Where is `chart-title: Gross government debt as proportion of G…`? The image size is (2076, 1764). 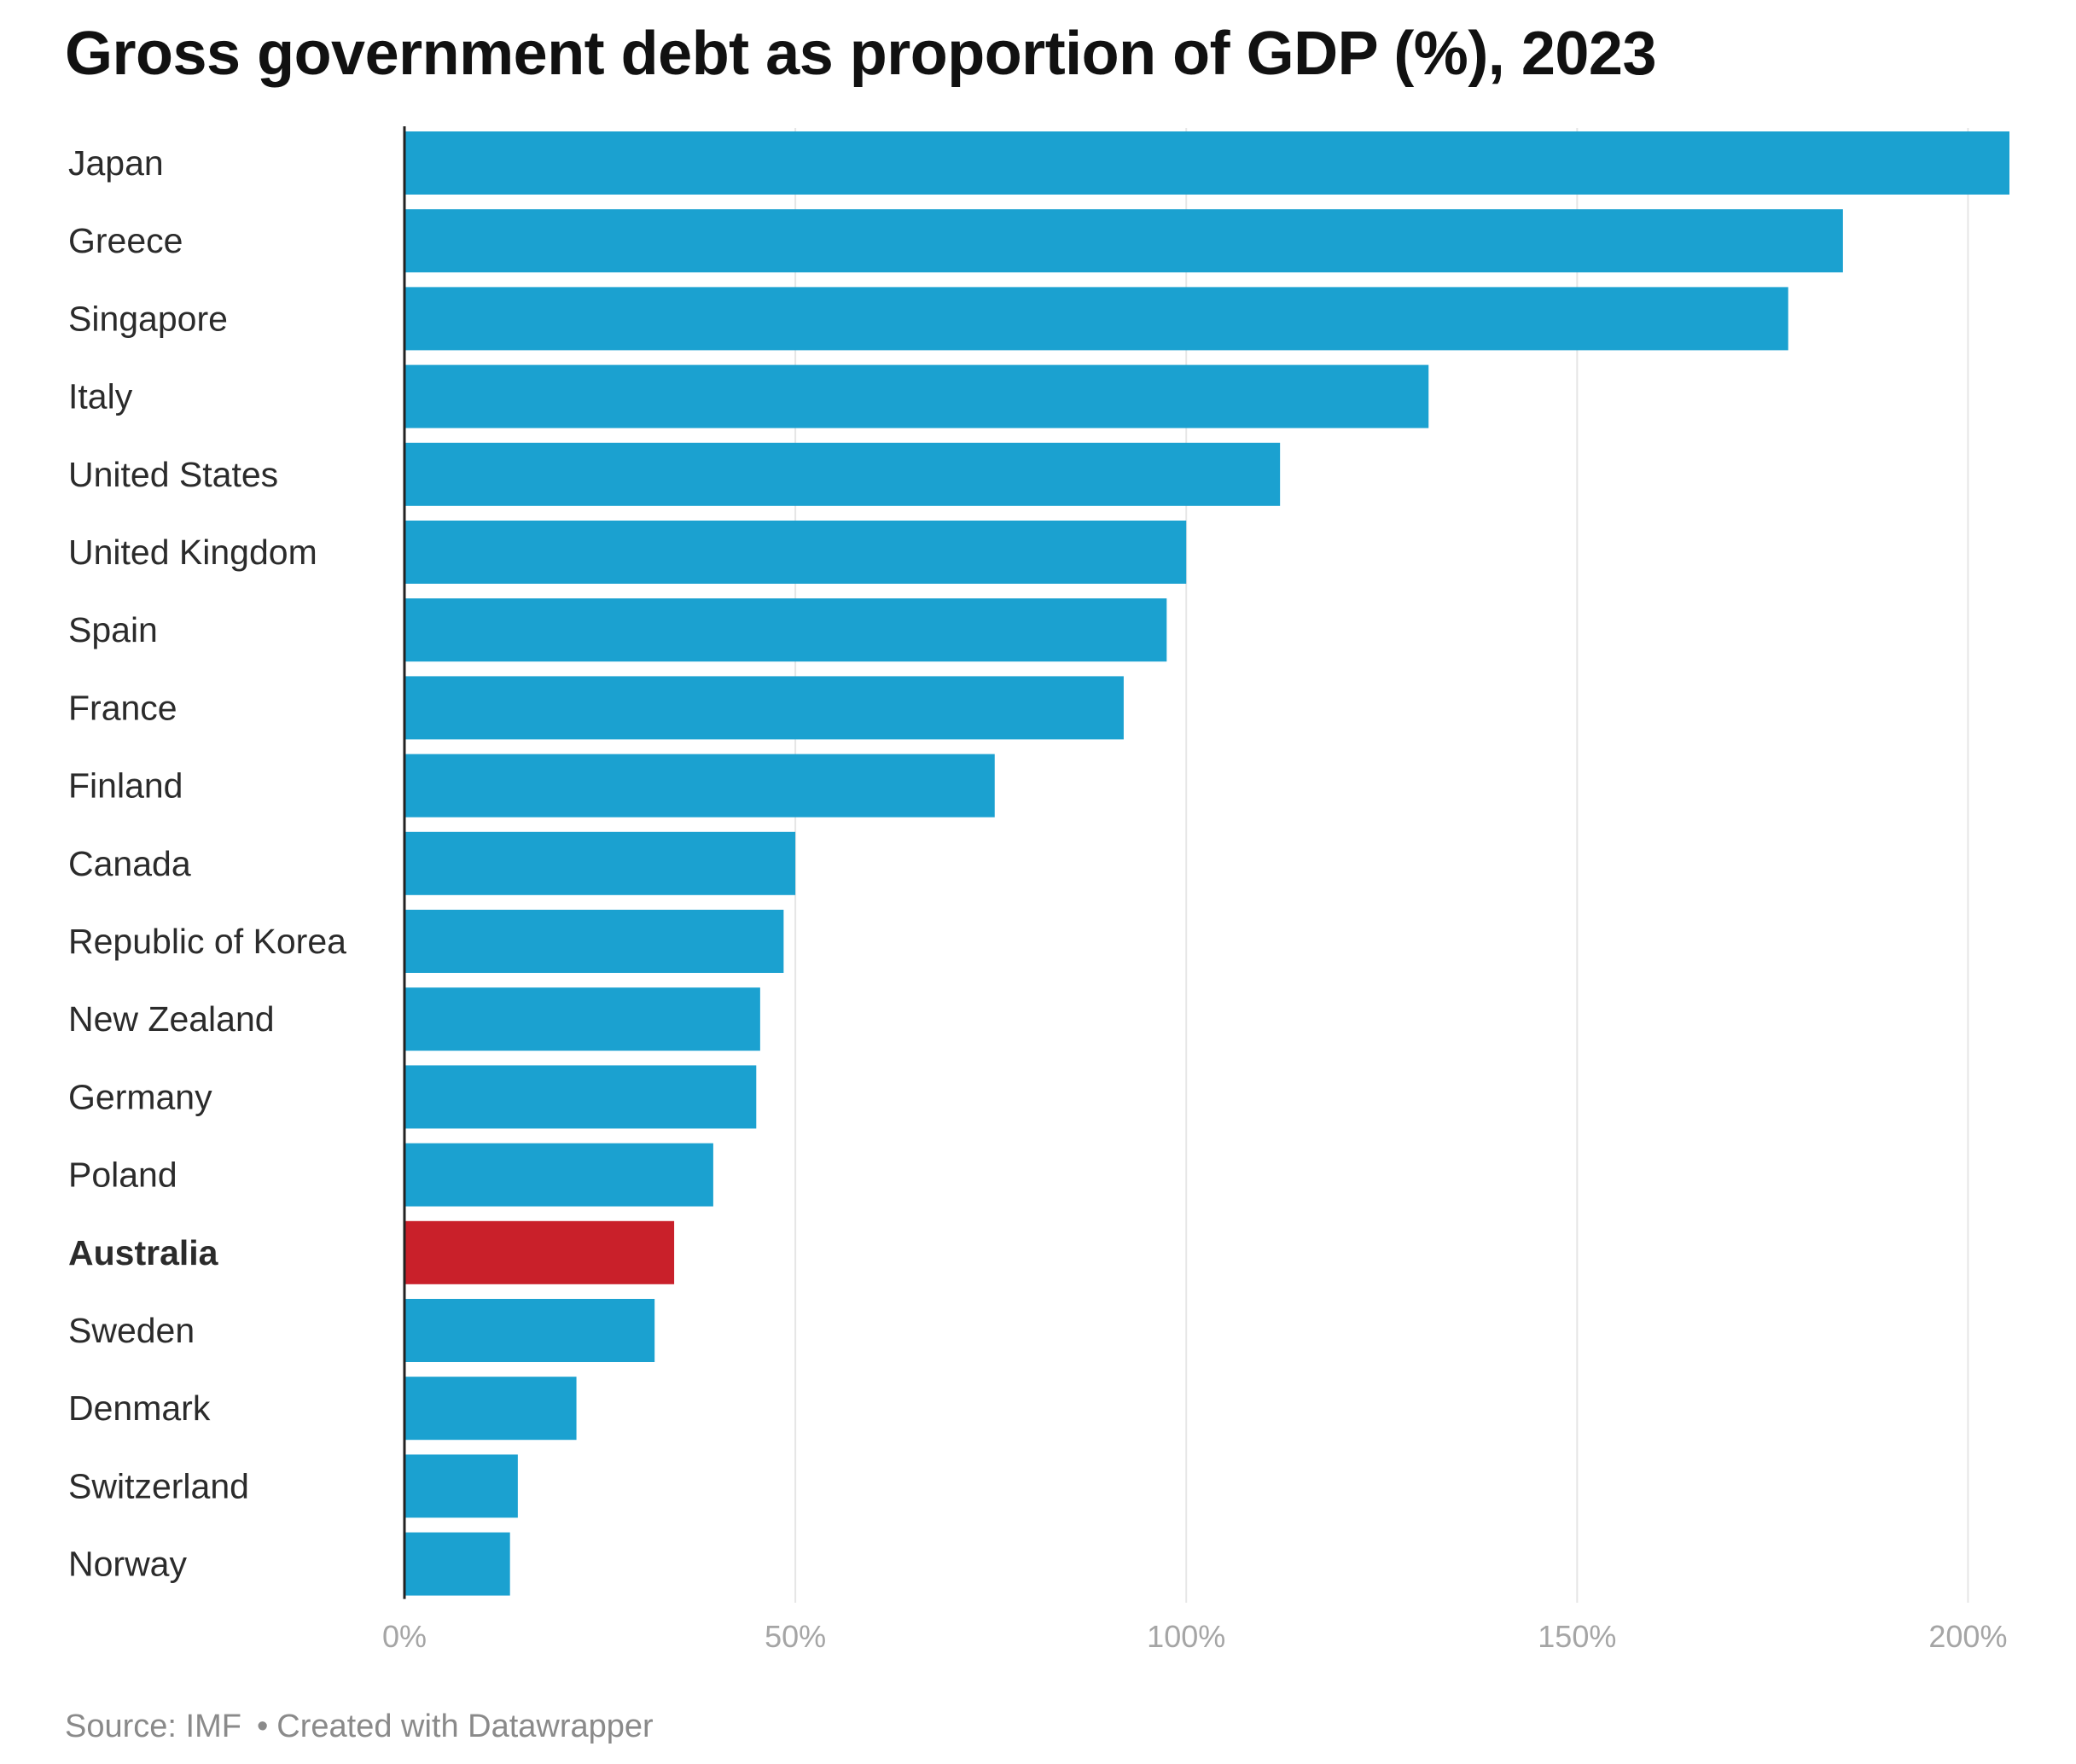
chart-title: Gross government debt as proportion of G… is located at coordinates (861, 54).